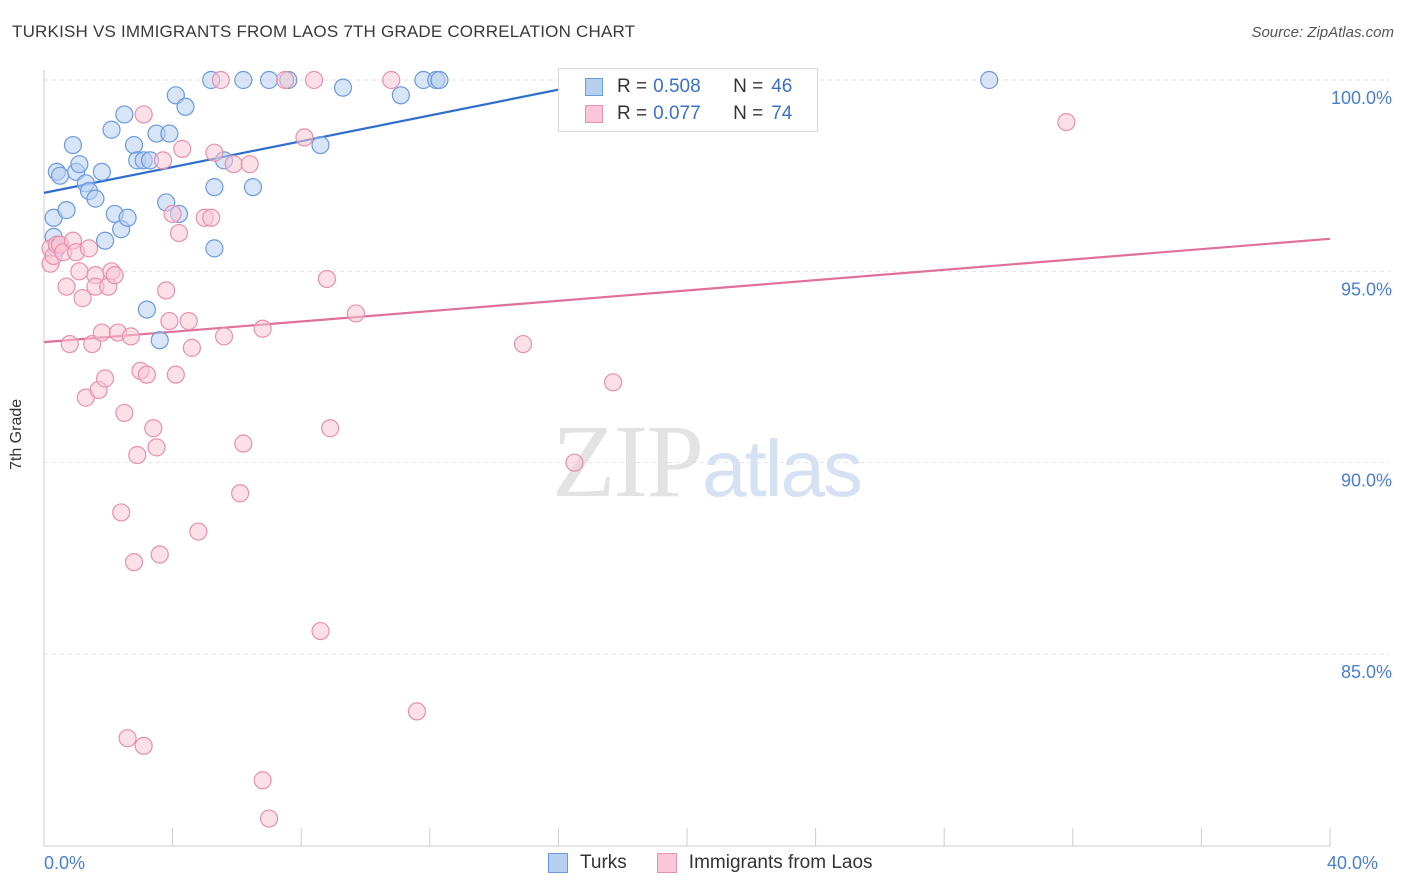 This screenshot has height=892, width=1406. I want to click on legend-row-laos: R = 0.077 N = 74, so click(688, 114).